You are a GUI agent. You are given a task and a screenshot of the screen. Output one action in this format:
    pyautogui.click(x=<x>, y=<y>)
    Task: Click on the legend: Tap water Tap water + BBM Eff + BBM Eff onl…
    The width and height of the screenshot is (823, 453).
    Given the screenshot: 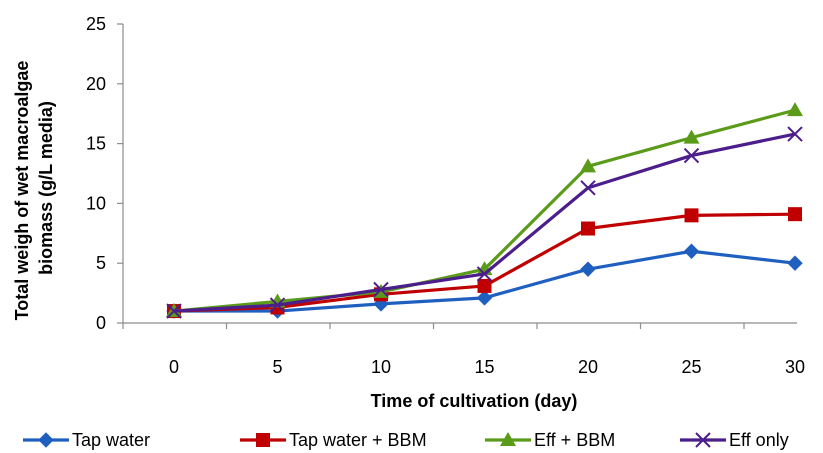 What is the action you would take?
    pyautogui.click(x=406, y=440)
    